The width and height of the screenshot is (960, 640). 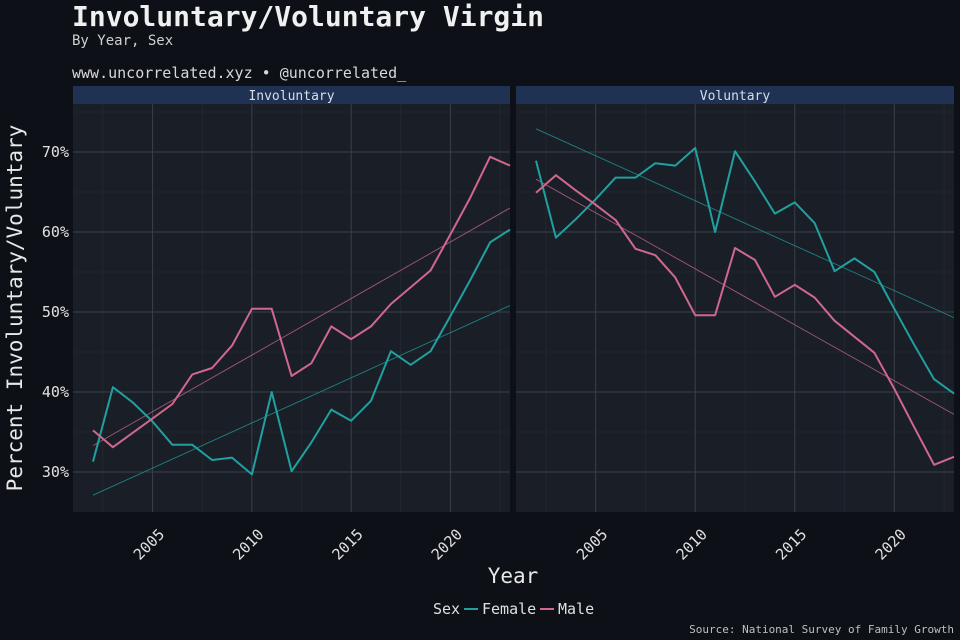 I want to click on facet-label-voluntary: Voluntary, so click(x=735, y=96).